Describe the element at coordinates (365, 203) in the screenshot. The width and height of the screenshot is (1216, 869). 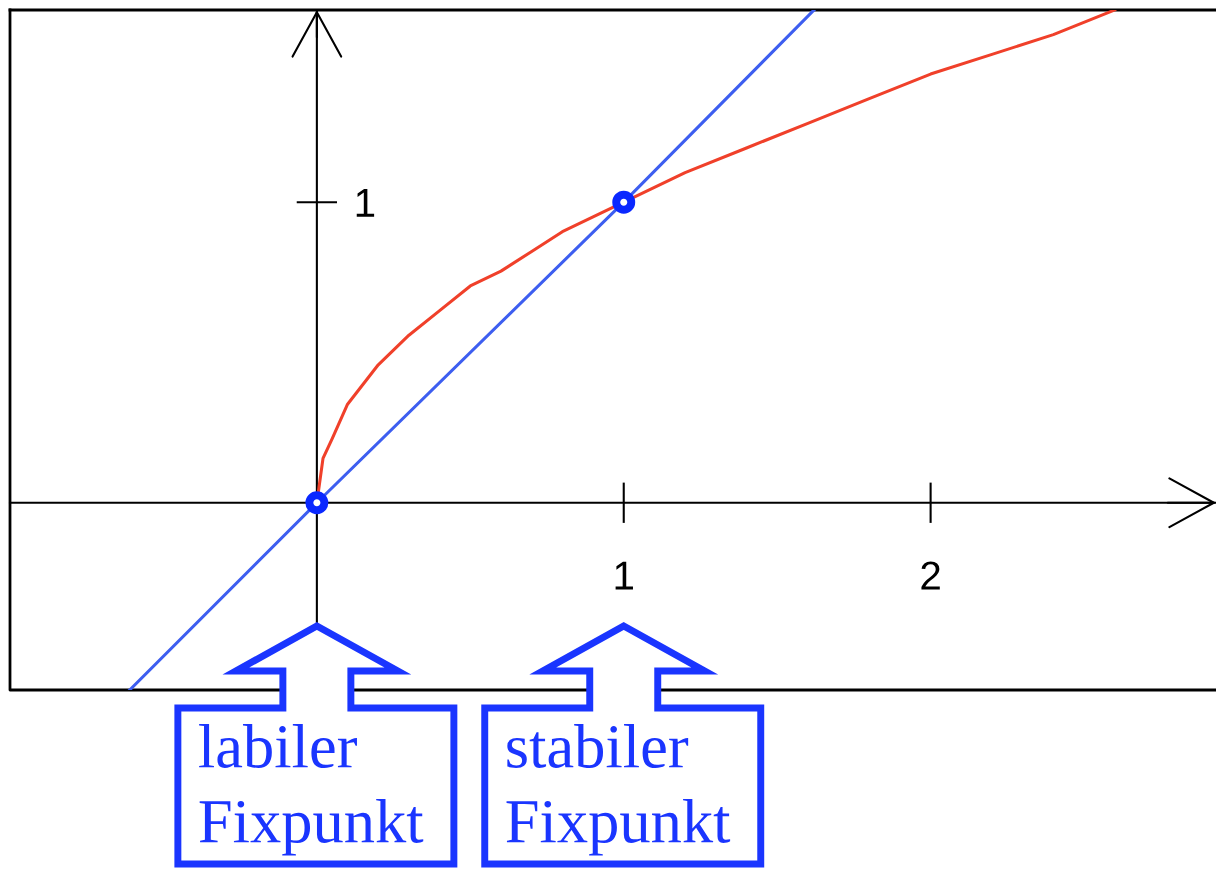
I see `annotation: 1` at that location.